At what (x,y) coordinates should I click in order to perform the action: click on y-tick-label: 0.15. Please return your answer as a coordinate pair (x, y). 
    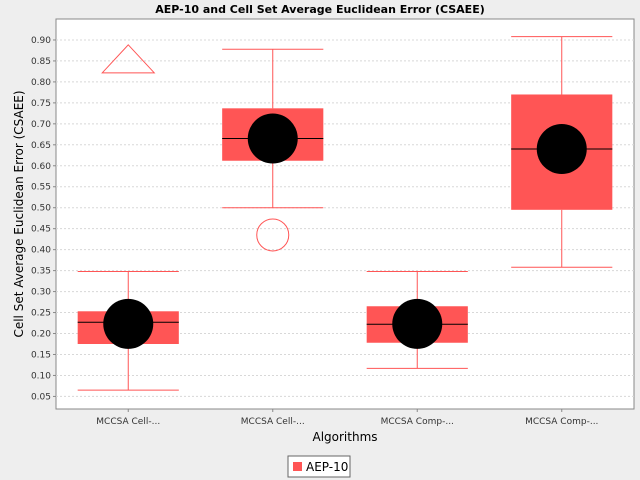
    Looking at the image, I should click on (41, 355).